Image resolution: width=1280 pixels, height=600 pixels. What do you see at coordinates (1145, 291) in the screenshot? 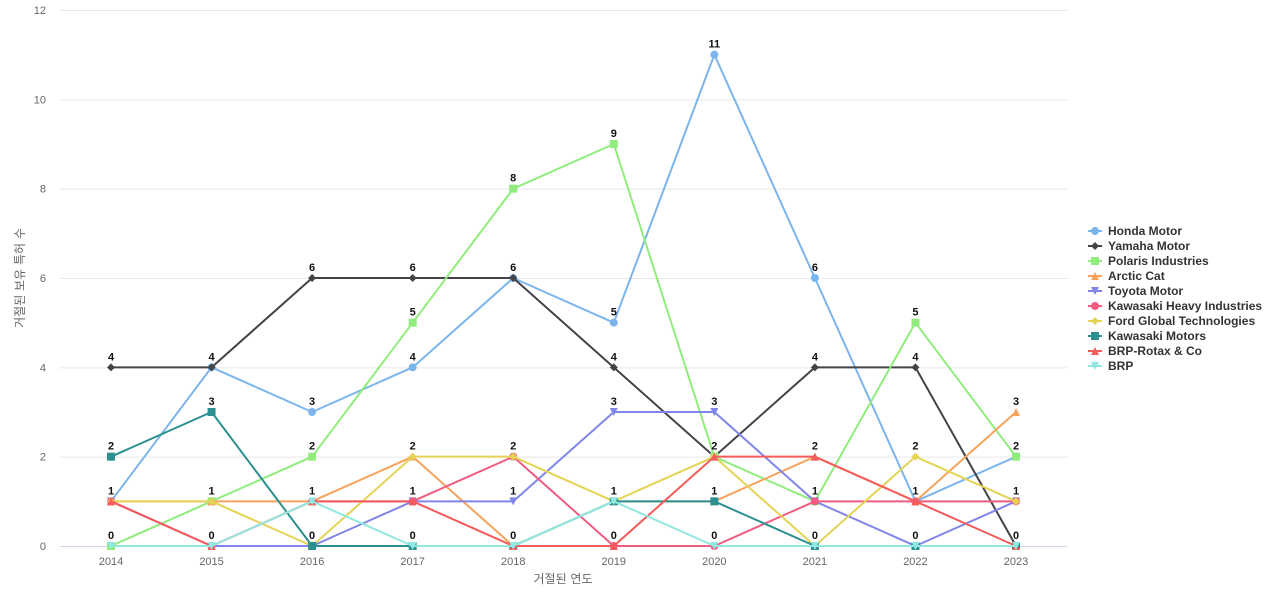
I see `legend-label: Toyota Motor` at bounding box center [1145, 291].